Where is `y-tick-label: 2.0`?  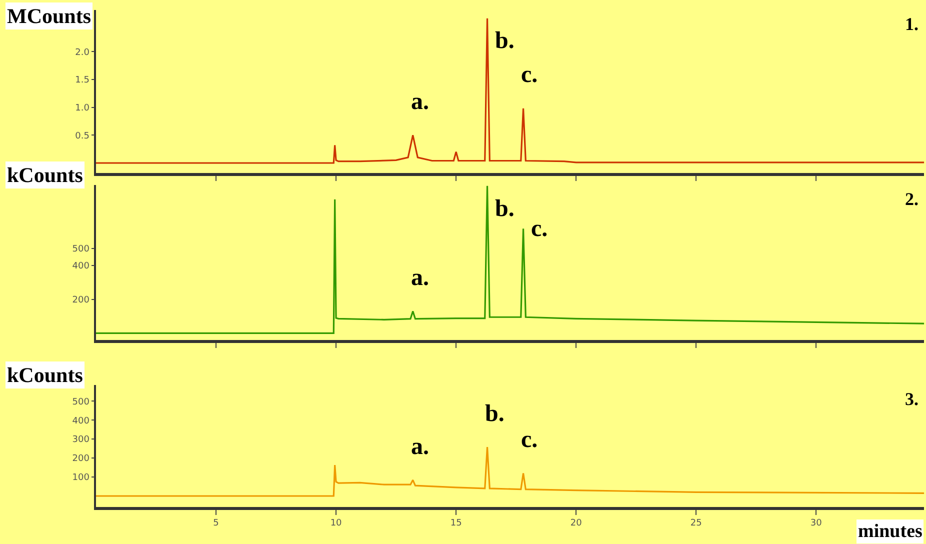
y-tick-label: 2.0 is located at coordinates (82, 53).